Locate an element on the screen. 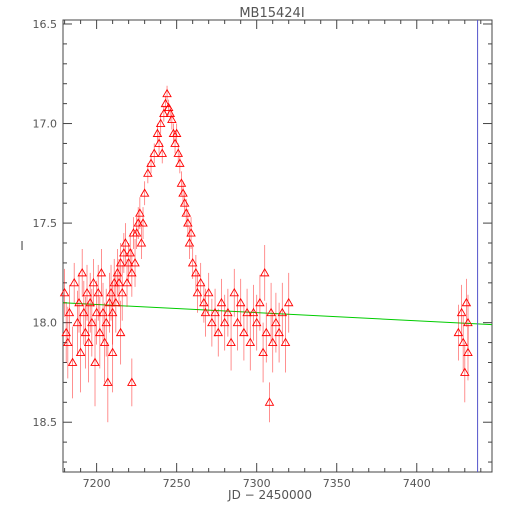 The height and width of the screenshot is (514, 510). y-tick-label: 18.0 is located at coordinates (45, 323).